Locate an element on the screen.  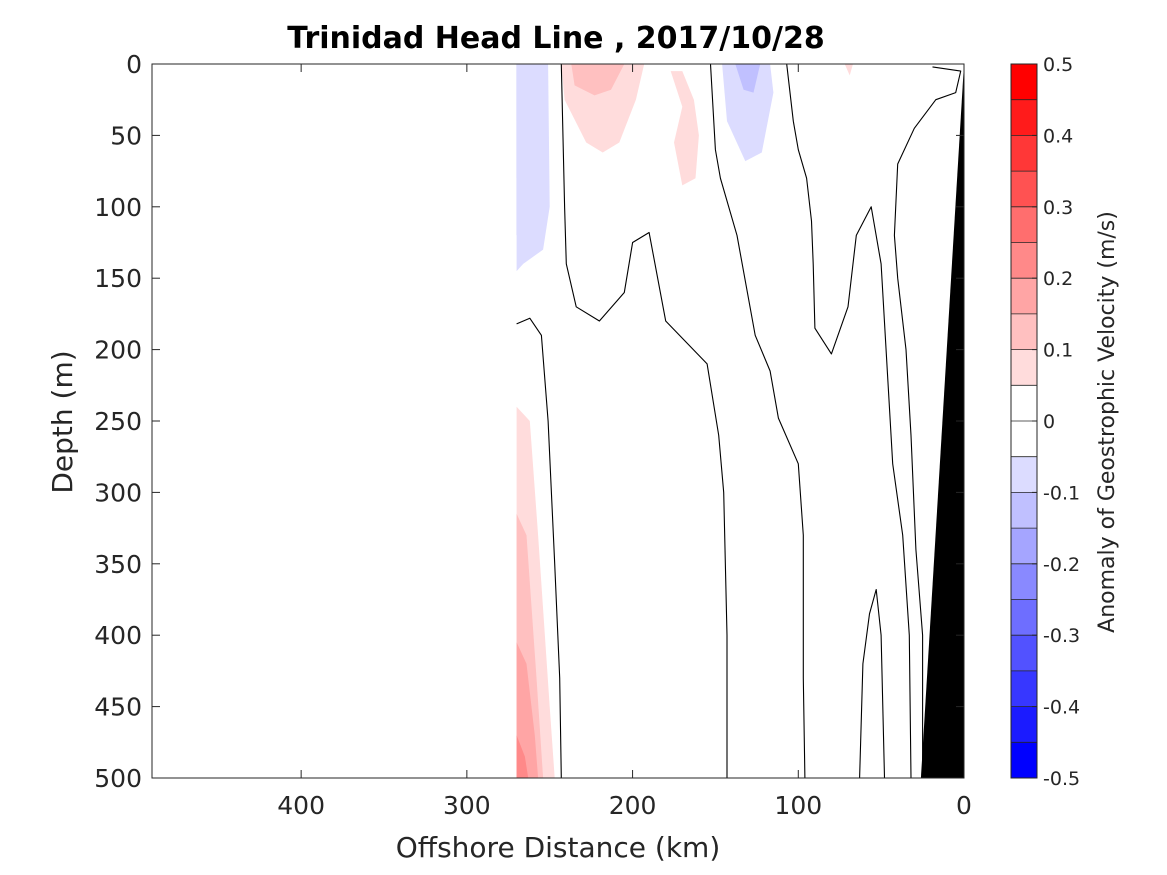
x-tick-label: 300 is located at coordinates (467, 805).